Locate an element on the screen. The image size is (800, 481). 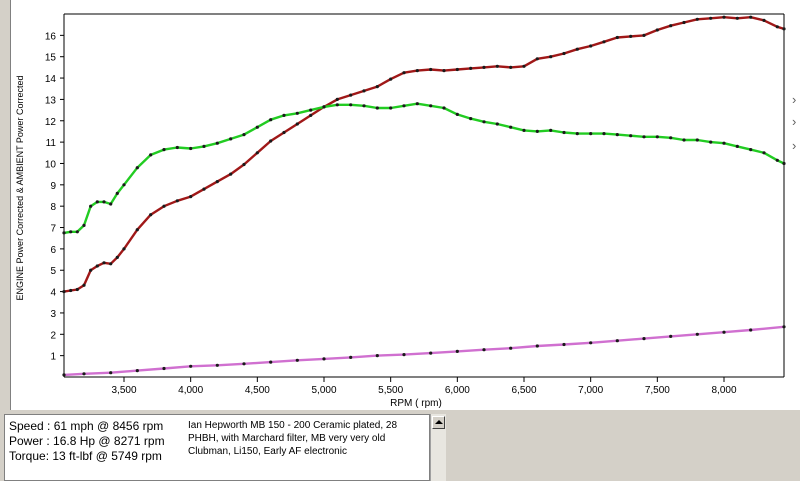
y-tick-label: 16 is located at coordinates (51, 36).